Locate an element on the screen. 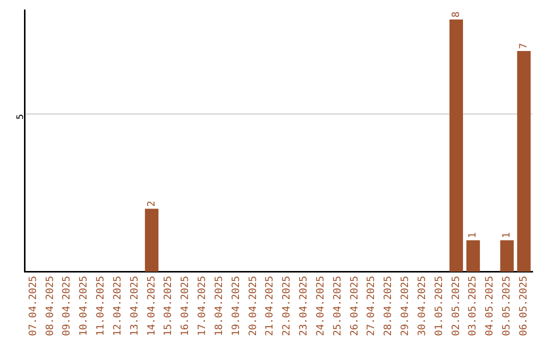 The height and width of the screenshot is (340, 540). x-tick-label: 16.04.2025 is located at coordinates (186, 306).